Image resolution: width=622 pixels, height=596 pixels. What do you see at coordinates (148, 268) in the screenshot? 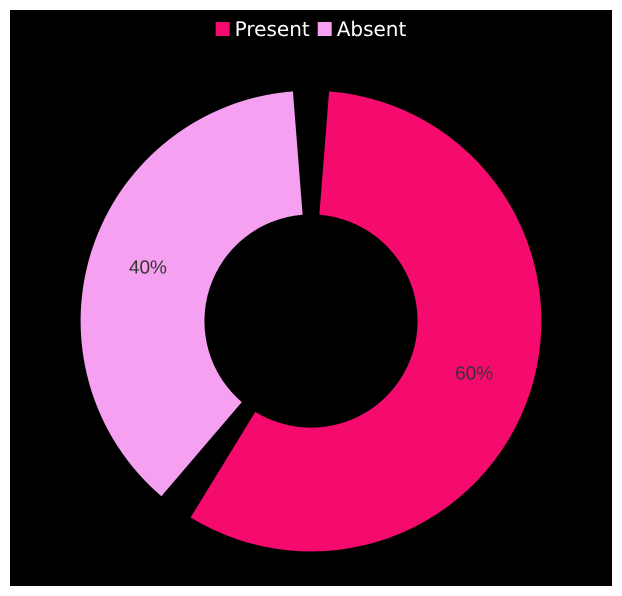
I see `data-label: 40%` at bounding box center [148, 268].